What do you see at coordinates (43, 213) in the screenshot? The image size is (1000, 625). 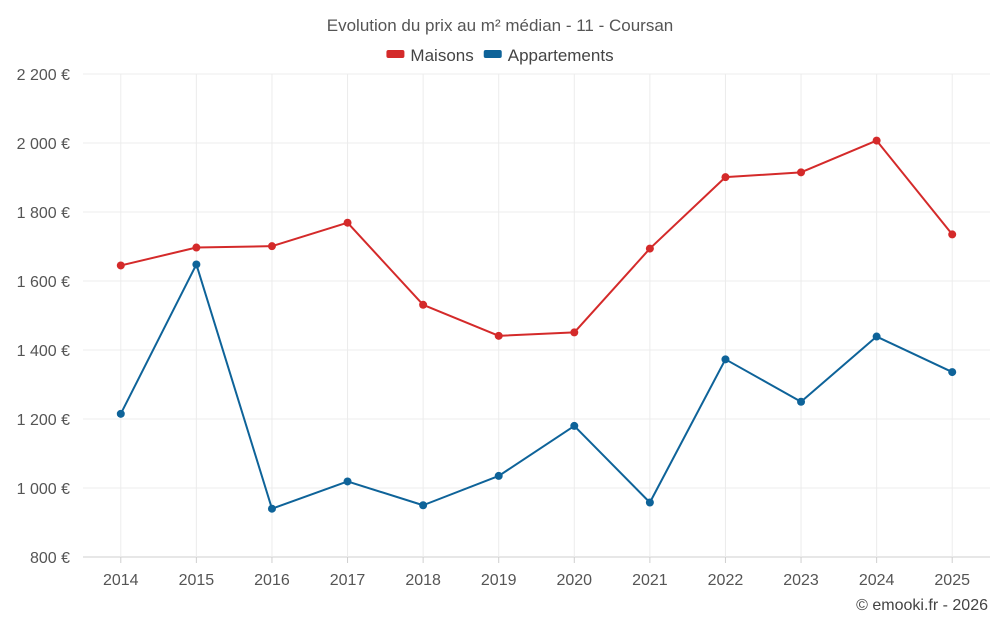 I see `y-tick-label: 1 800 €` at bounding box center [43, 213].